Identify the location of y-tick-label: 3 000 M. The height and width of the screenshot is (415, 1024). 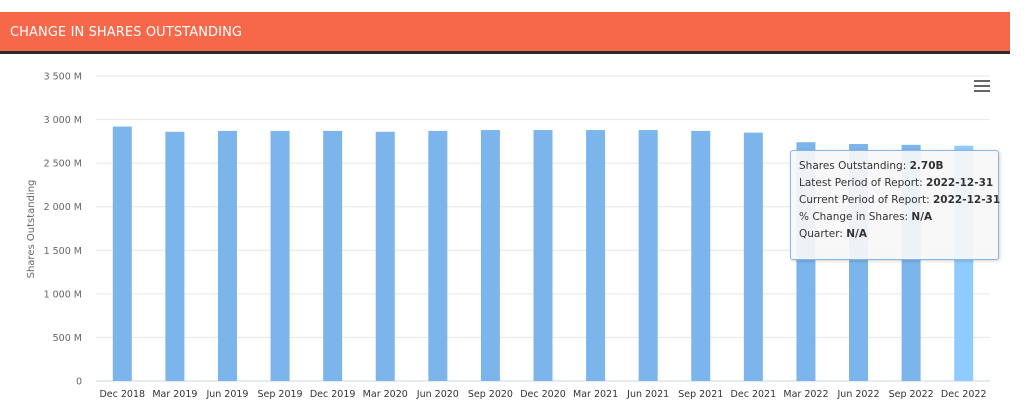
(63, 120).